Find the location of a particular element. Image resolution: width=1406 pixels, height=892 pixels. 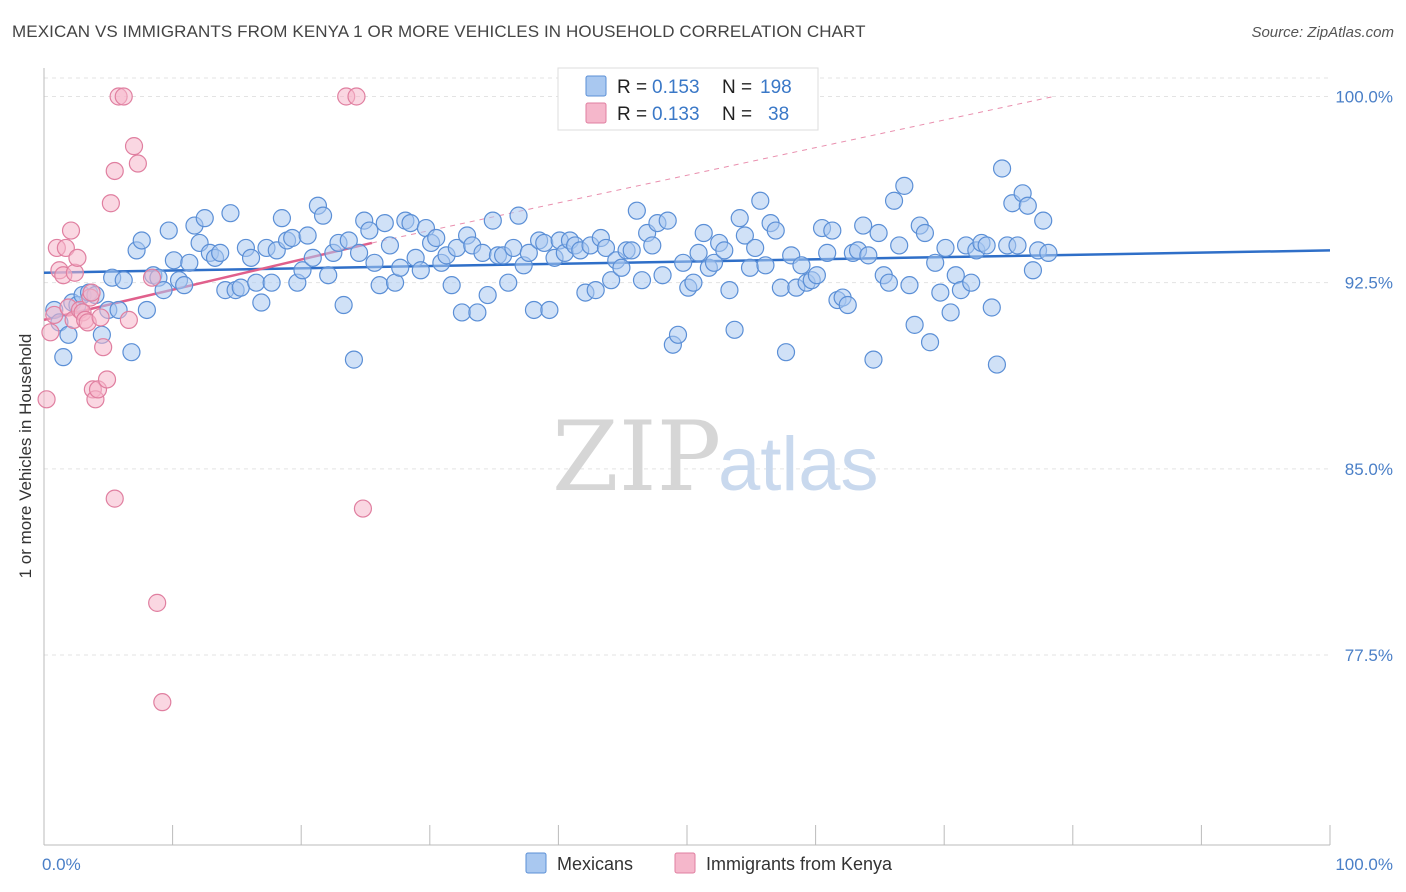

x-tick-label-0: 0.0% is located at coordinates (61, 864).